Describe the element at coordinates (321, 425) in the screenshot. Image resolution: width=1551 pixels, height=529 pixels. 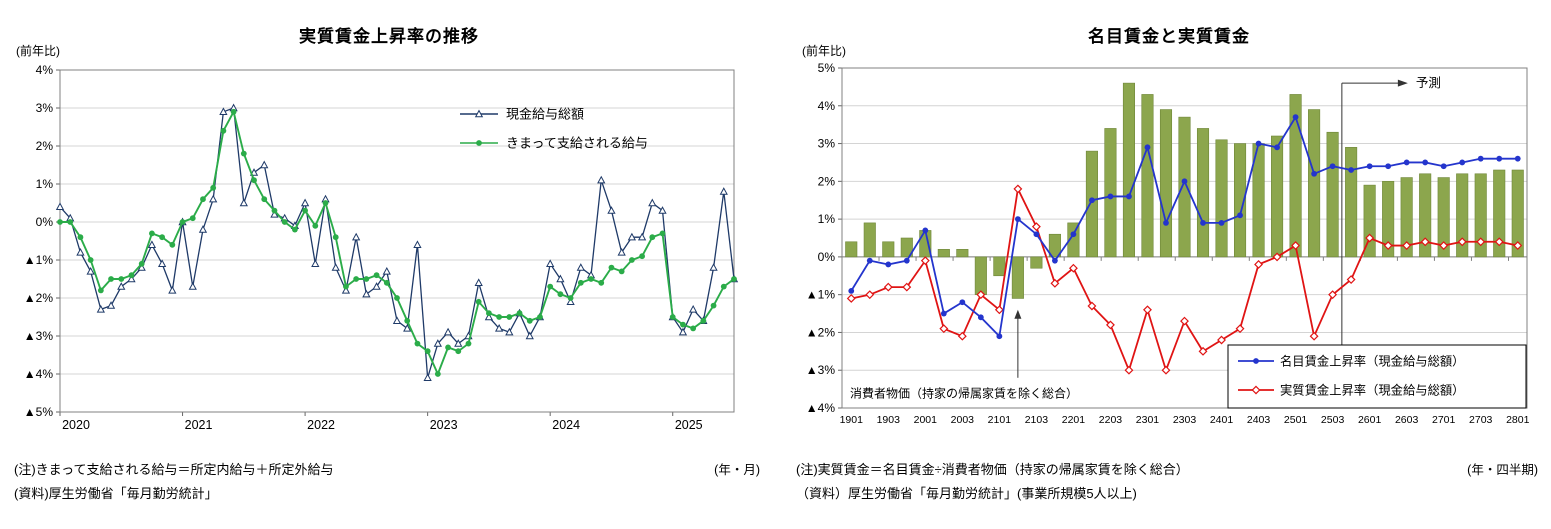
I see `svg-text: 2022` at that location.